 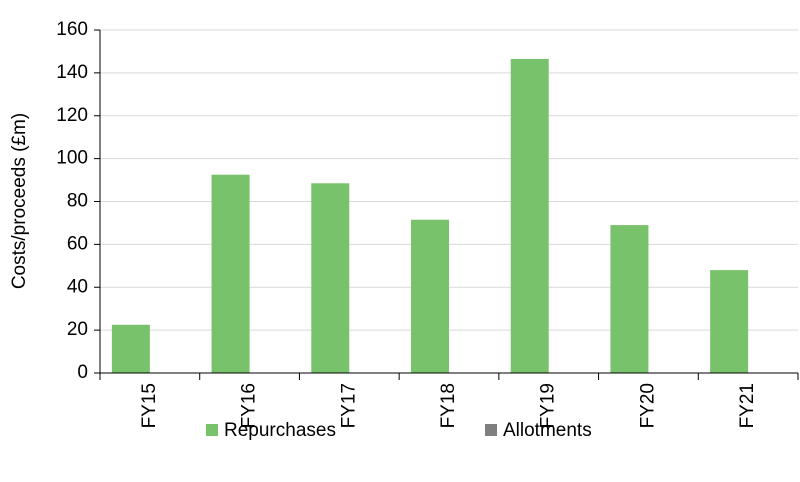 What do you see at coordinates (647, 405) in the screenshot?
I see `x-tick-label: FY20` at bounding box center [647, 405].